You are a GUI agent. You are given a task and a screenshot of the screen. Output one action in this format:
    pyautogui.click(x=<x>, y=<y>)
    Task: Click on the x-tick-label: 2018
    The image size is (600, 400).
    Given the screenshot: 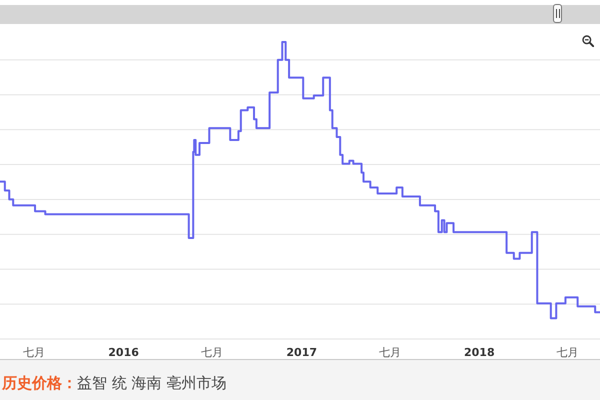 What is the action you would take?
    pyautogui.click(x=479, y=352)
    